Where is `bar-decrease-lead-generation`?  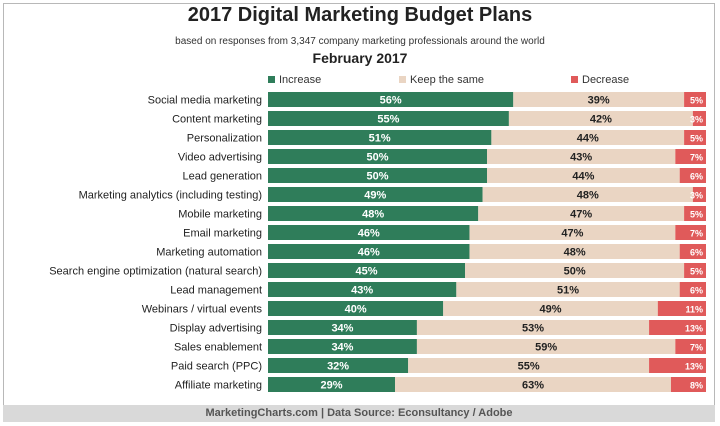
bar-decrease-lead-generation is located at coordinates (692, 175).